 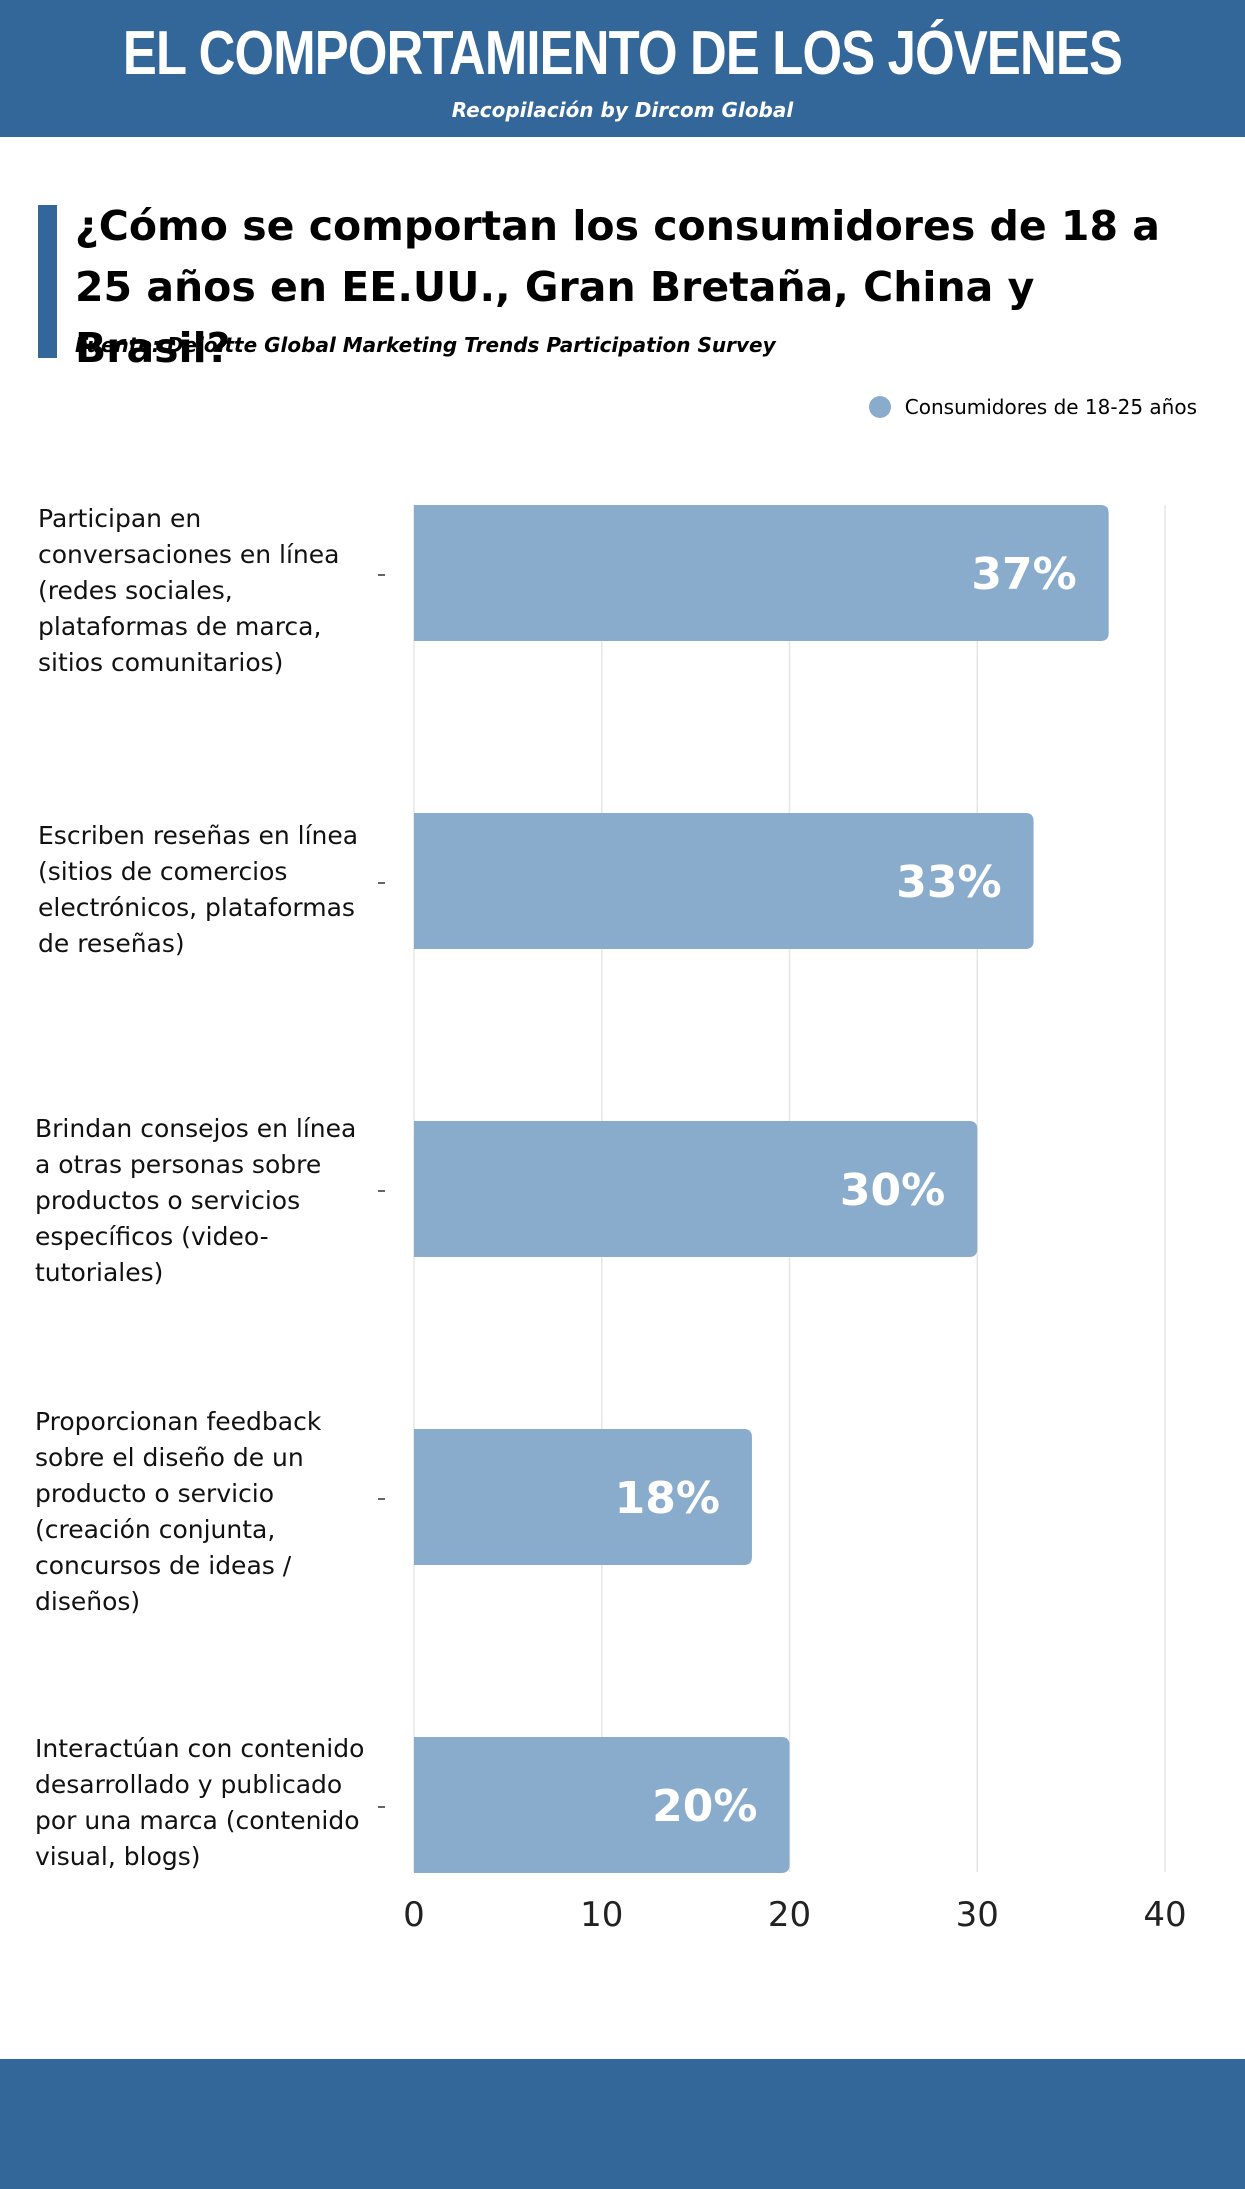 I want to click on legend-swatch, so click(x=879, y=407).